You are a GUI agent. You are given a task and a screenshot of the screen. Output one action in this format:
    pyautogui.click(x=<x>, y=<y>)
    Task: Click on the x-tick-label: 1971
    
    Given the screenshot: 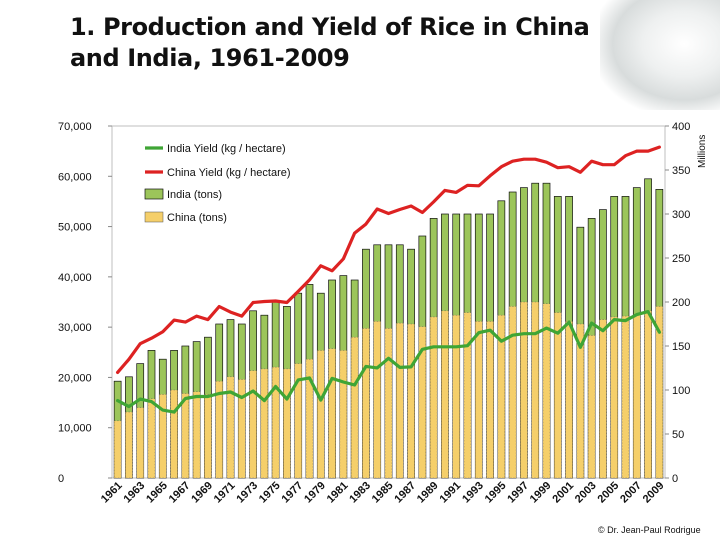 What is the action you would take?
    pyautogui.click(x=225, y=493)
    